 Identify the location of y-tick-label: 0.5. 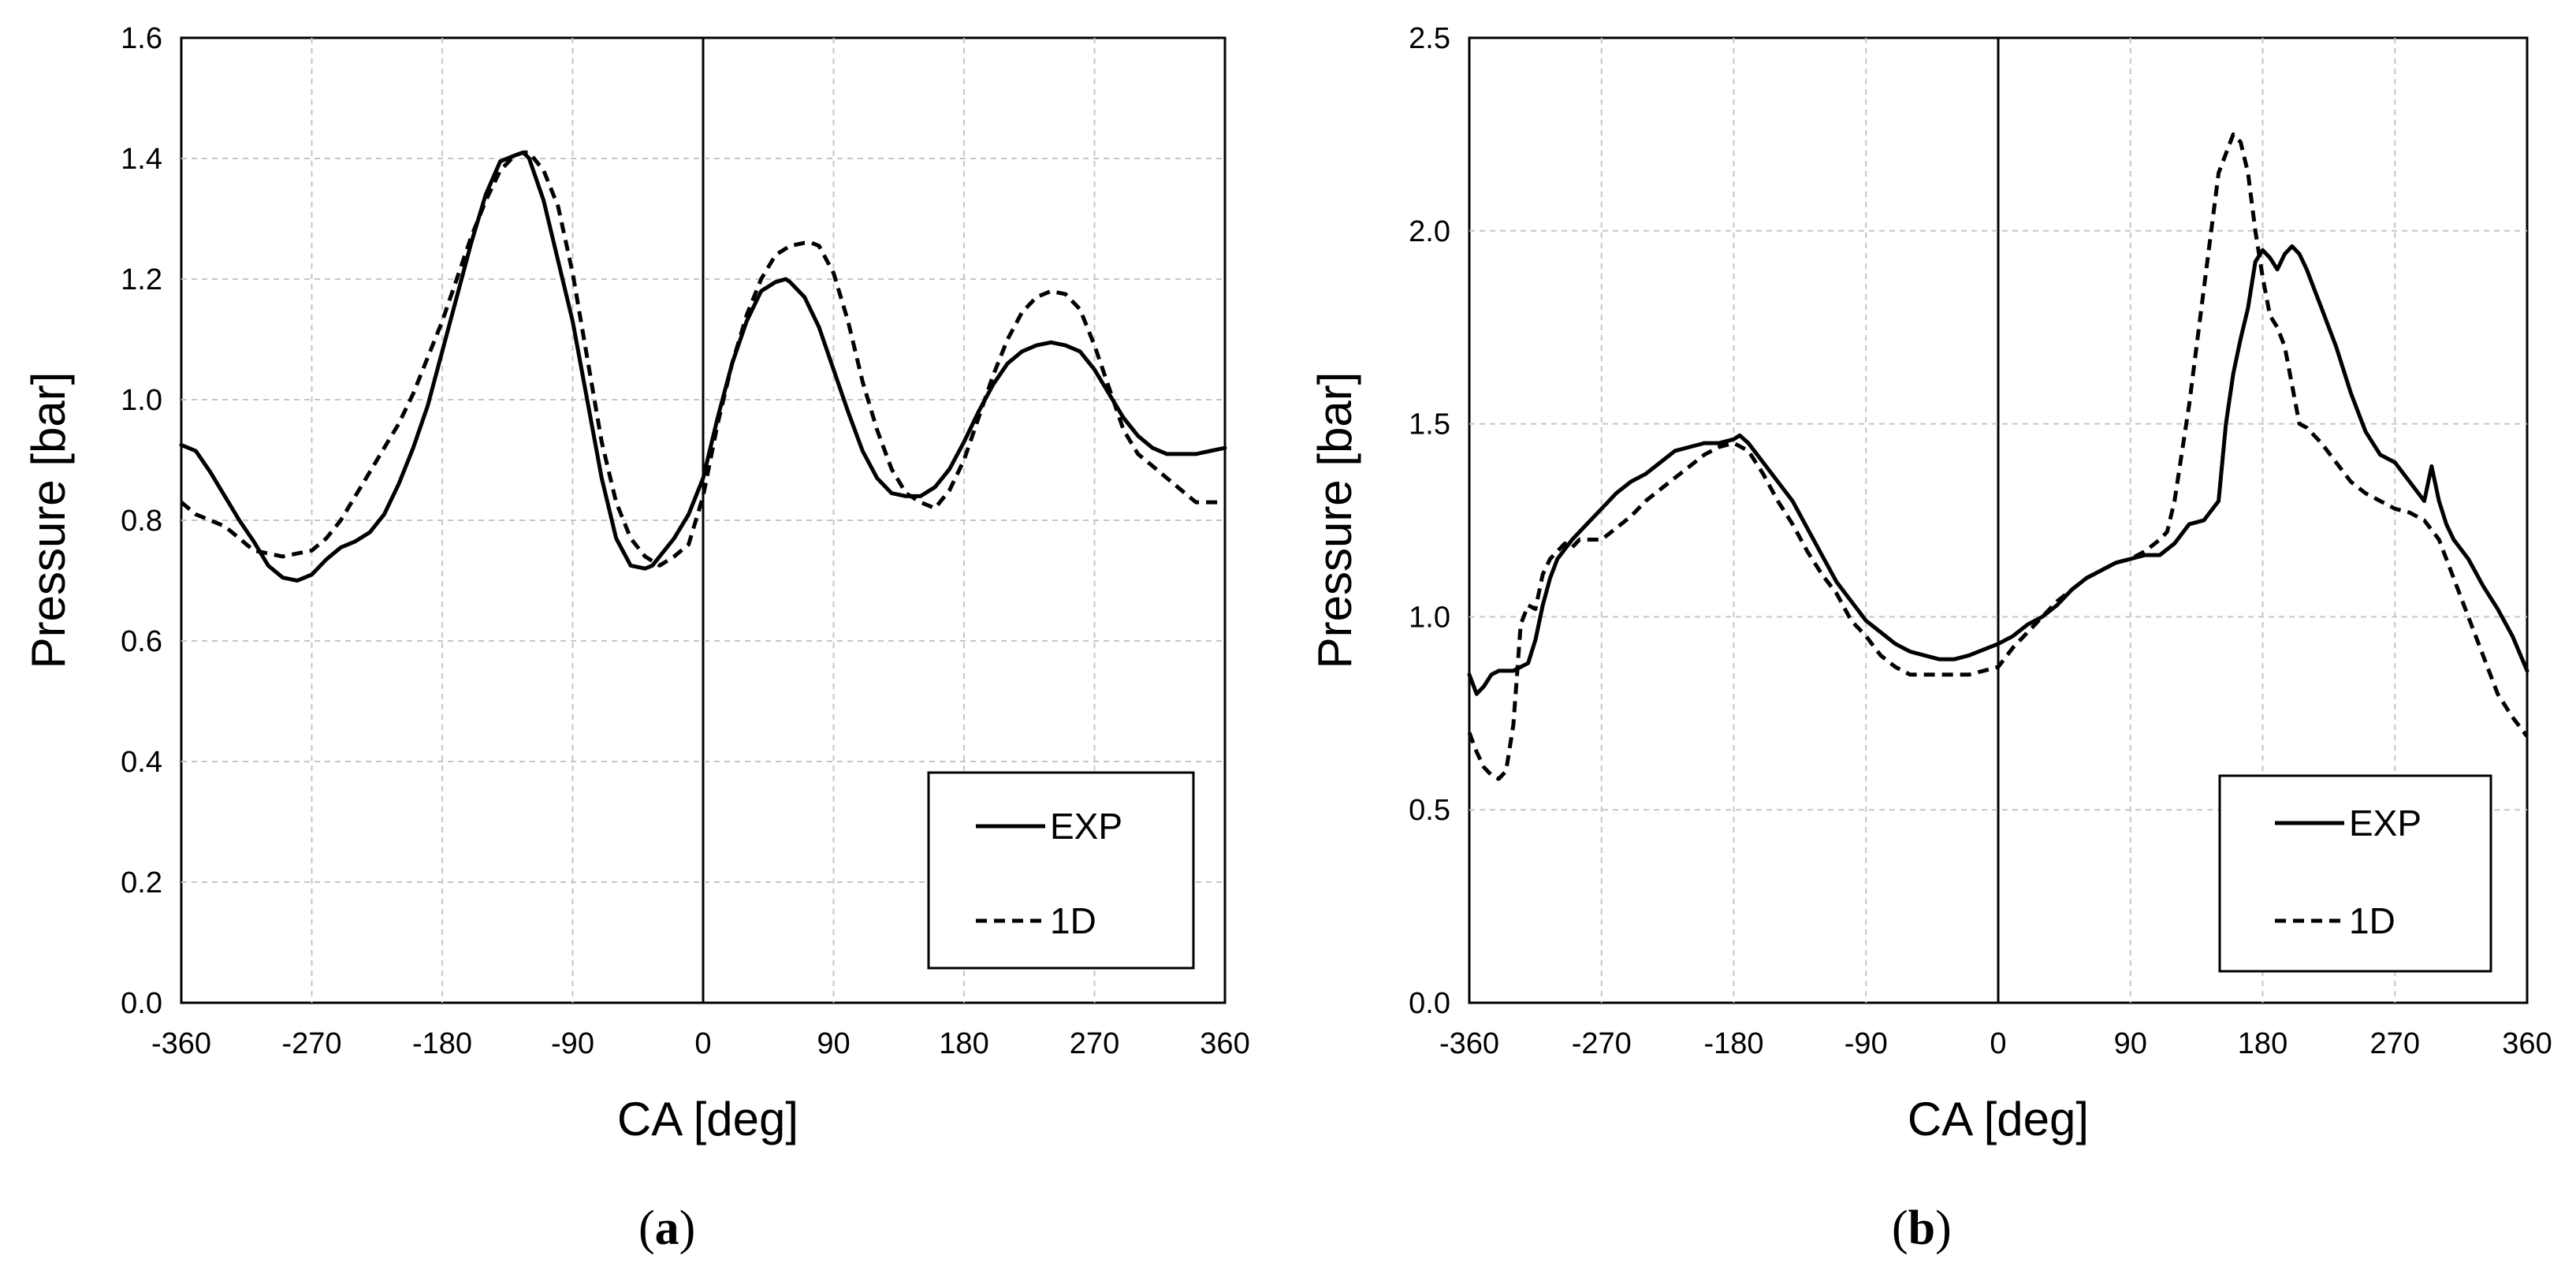
(1429, 810).